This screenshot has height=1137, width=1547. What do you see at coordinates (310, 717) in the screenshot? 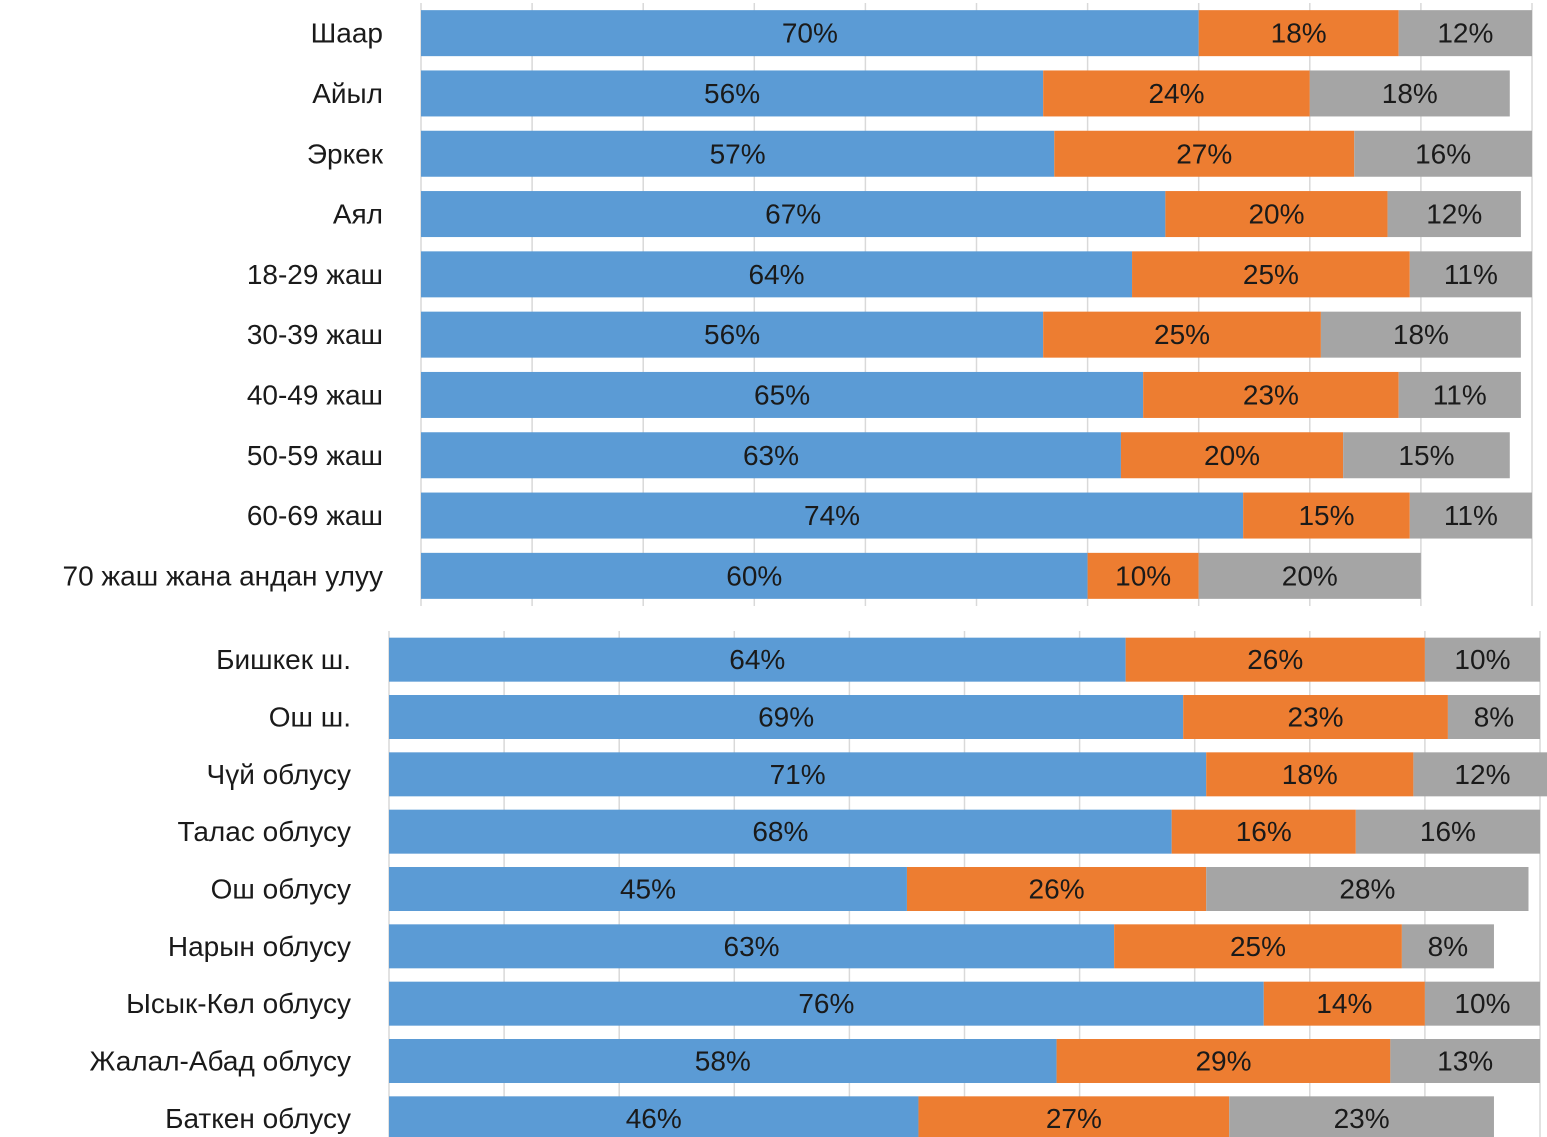
I see `category-label: Ош ш.` at bounding box center [310, 717].